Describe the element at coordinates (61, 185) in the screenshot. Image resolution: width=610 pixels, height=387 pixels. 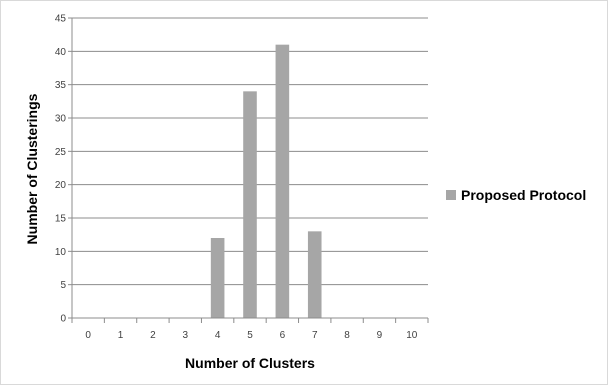
I see `y-tick-label: 20` at that location.